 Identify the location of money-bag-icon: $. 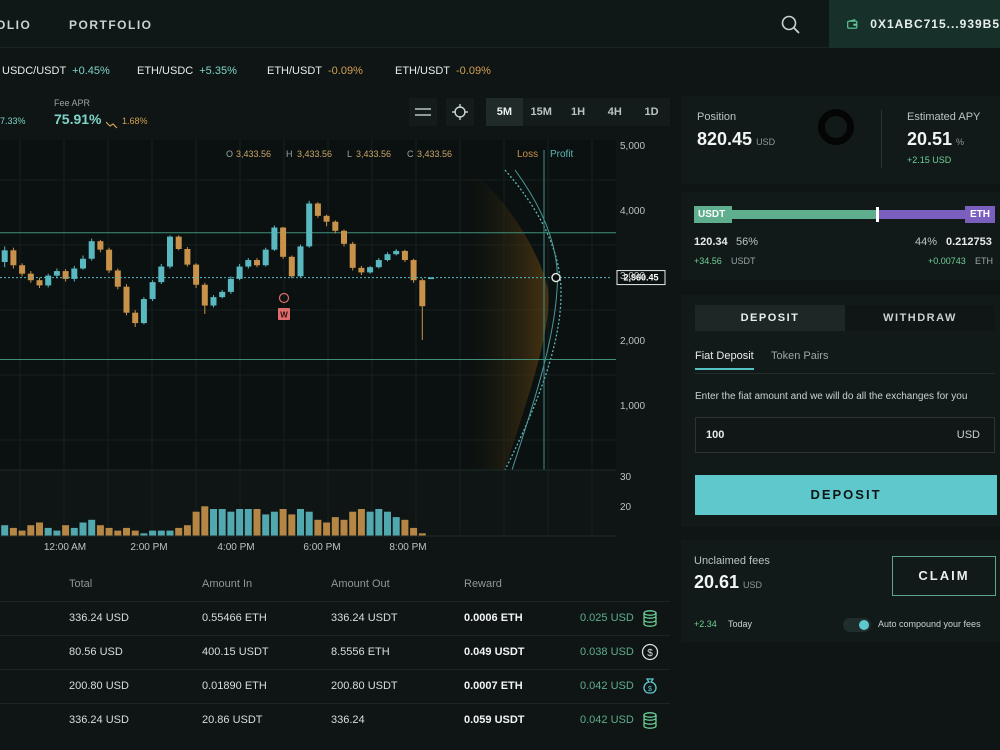
(651, 687).